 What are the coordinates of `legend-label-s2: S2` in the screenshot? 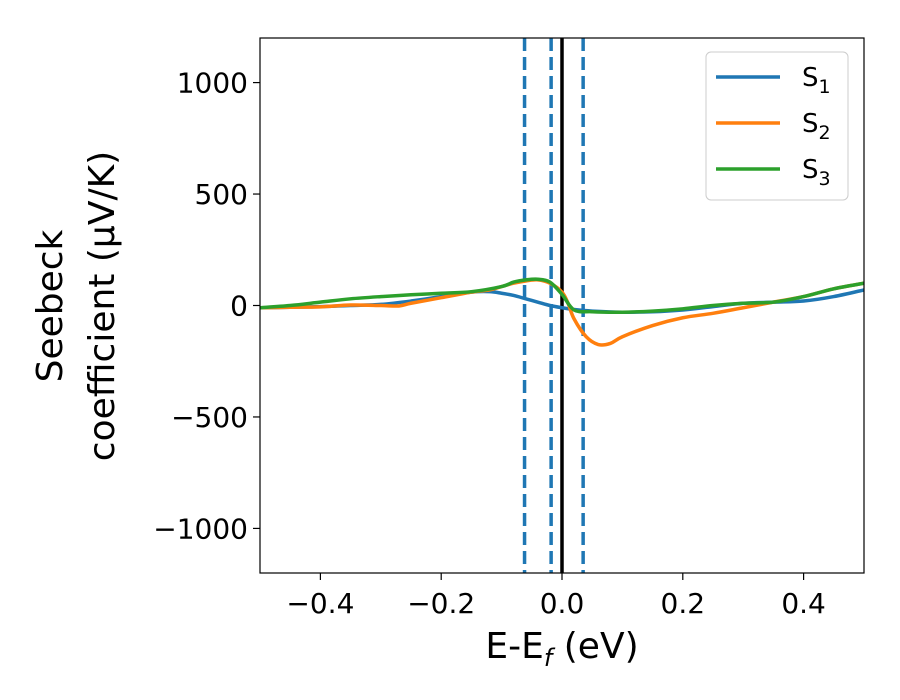 It's located at (816, 126).